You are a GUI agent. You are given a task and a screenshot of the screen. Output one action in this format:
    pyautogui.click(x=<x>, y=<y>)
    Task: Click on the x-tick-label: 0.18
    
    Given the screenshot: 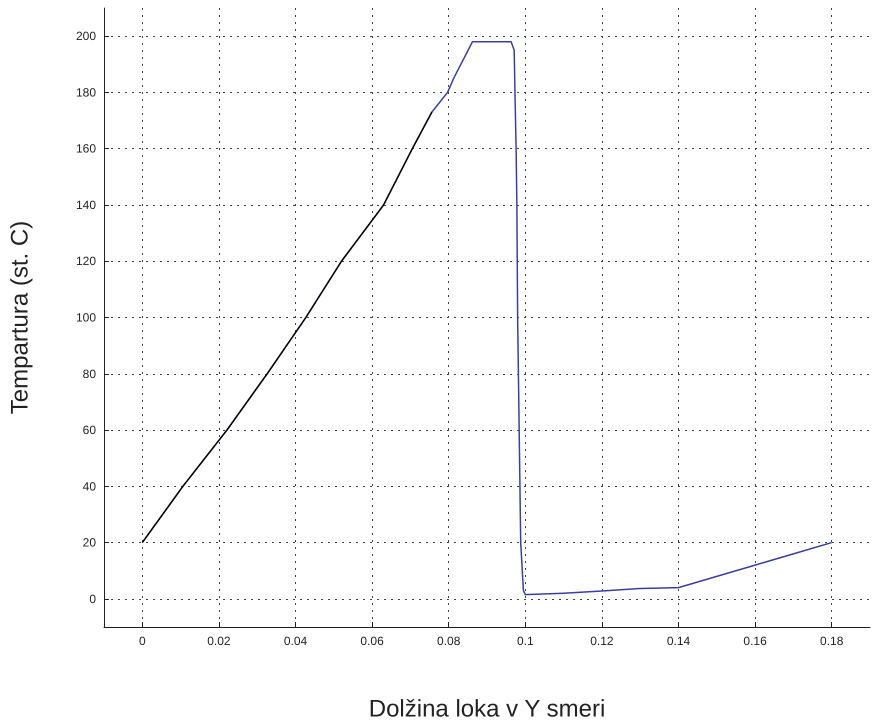 What is the action you would take?
    pyautogui.click(x=832, y=641)
    